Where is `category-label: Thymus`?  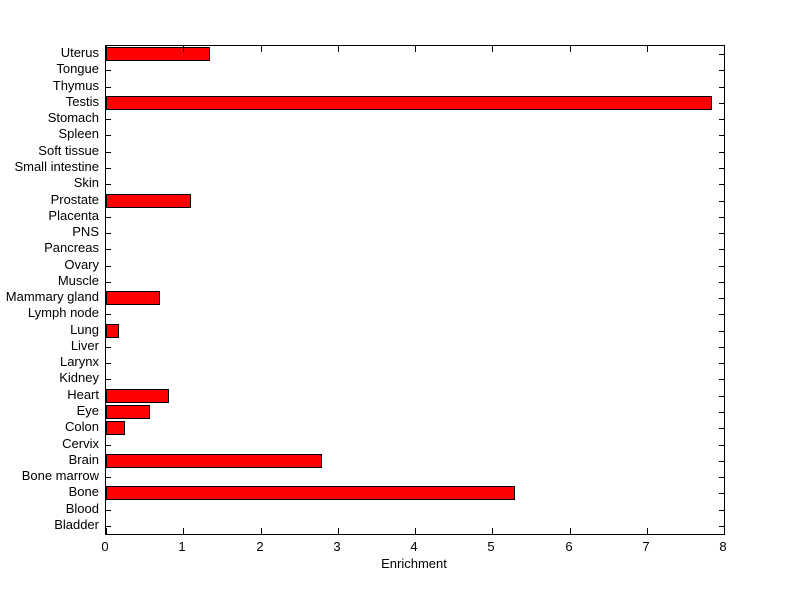 category-label: Thymus is located at coordinates (75, 85).